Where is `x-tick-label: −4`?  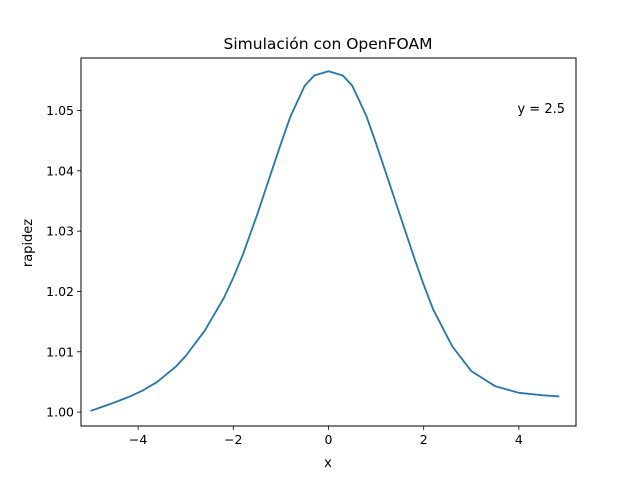
x-tick-label: −4 is located at coordinates (138, 439).